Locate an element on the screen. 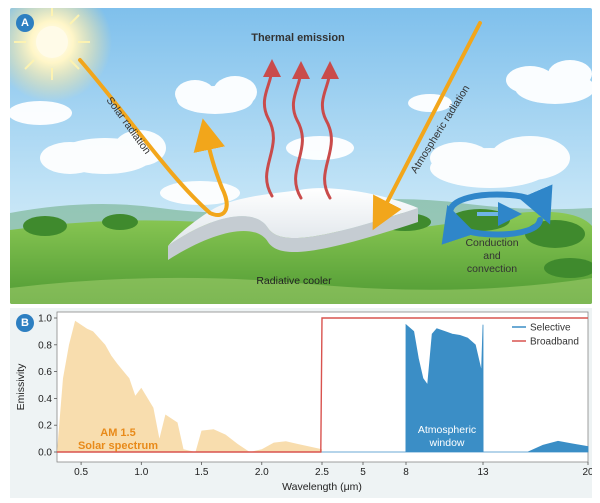 The width and height of the screenshot is (600, 503). x-tick-label: 13 is located at coordinates (483, 472).